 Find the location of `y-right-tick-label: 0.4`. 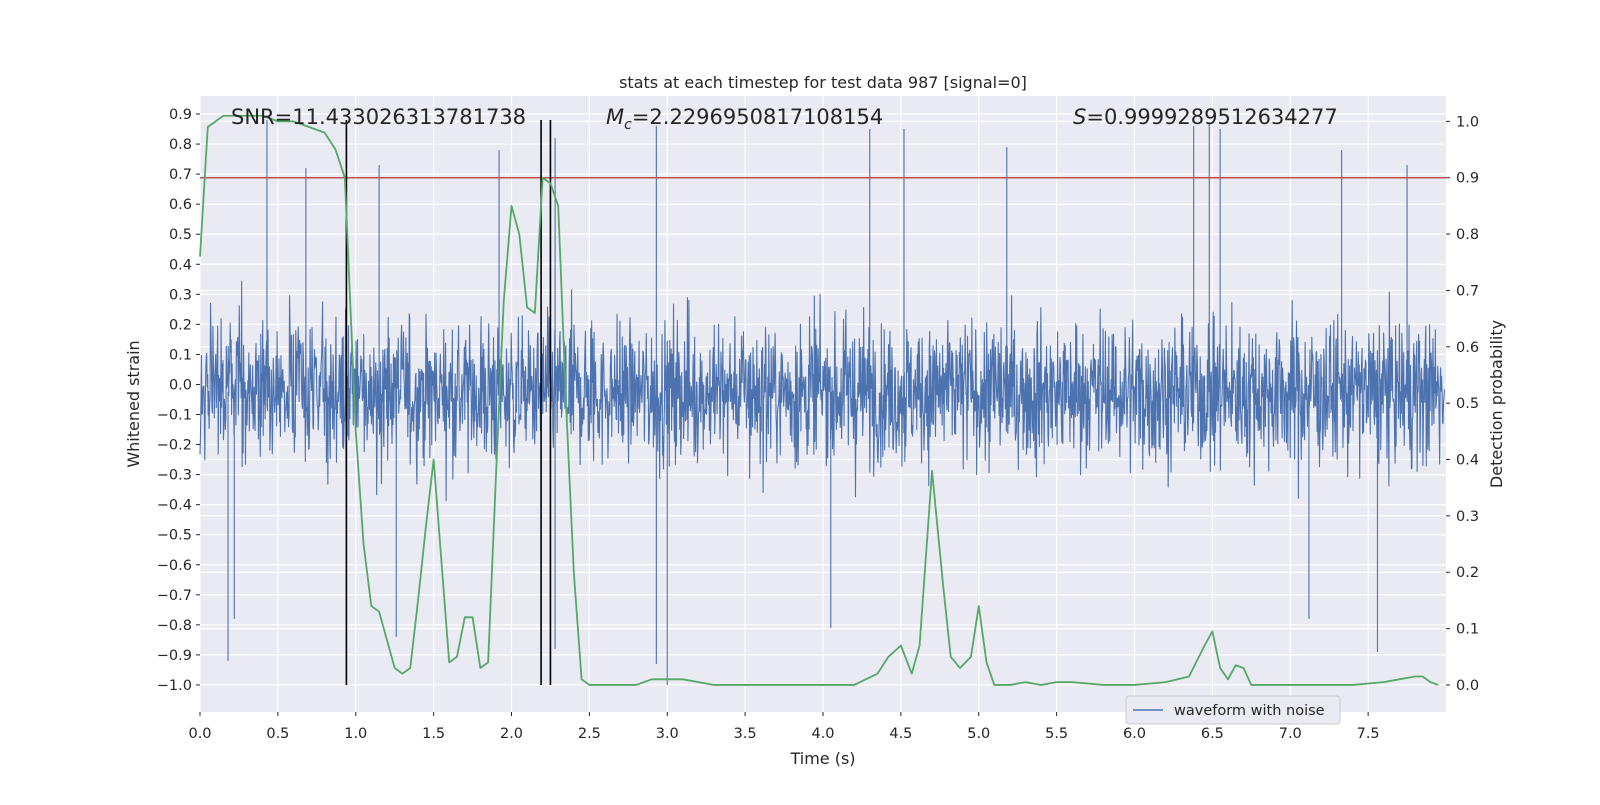

y-right-tick-label: 0.4 is located at coordinates (1467, 461).